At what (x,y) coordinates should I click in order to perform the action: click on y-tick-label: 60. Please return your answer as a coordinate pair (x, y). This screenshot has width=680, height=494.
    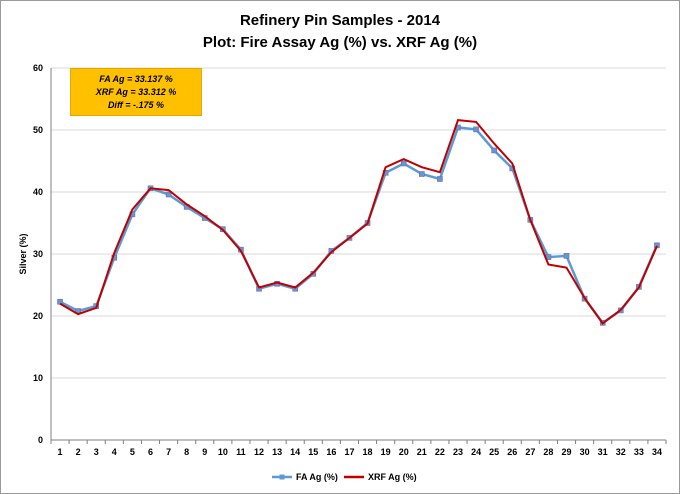
    Looking at the image, I should click on (38, 68).